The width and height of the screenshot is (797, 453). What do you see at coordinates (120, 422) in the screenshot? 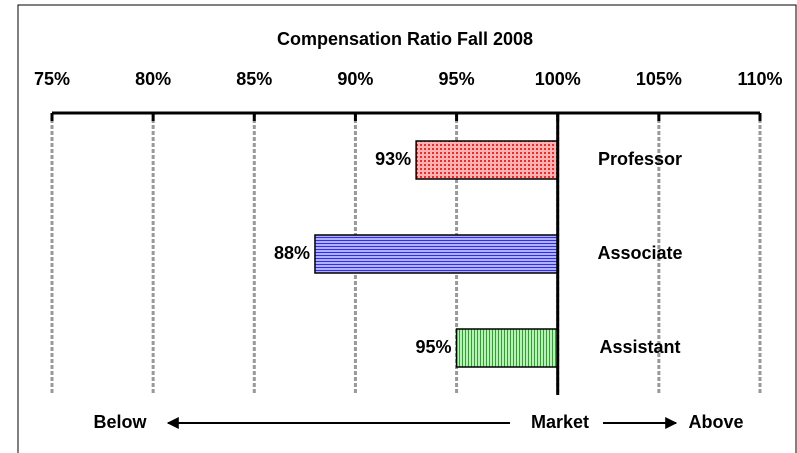
I see `annotation: Below` at bounding box center [120, 422].